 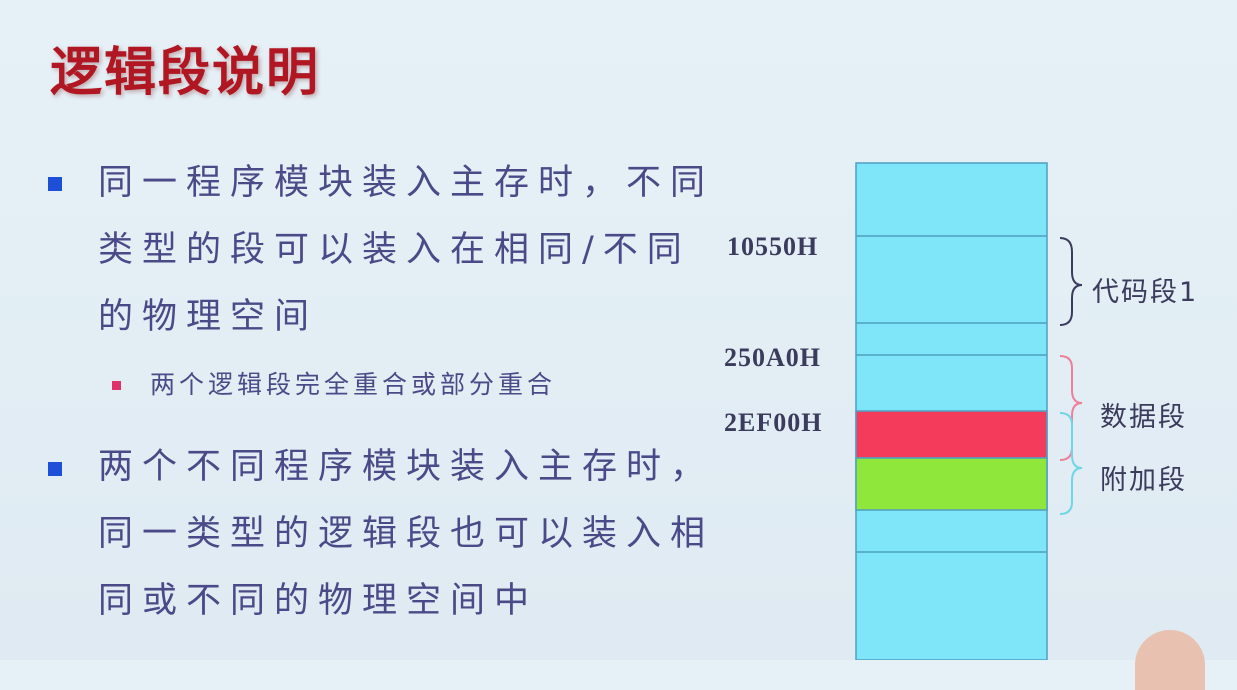 What do you see at coordinates (1143, 417) in the screenshot?
I see `label-data-segment: 数据段` at bounding box center [1143, 417].